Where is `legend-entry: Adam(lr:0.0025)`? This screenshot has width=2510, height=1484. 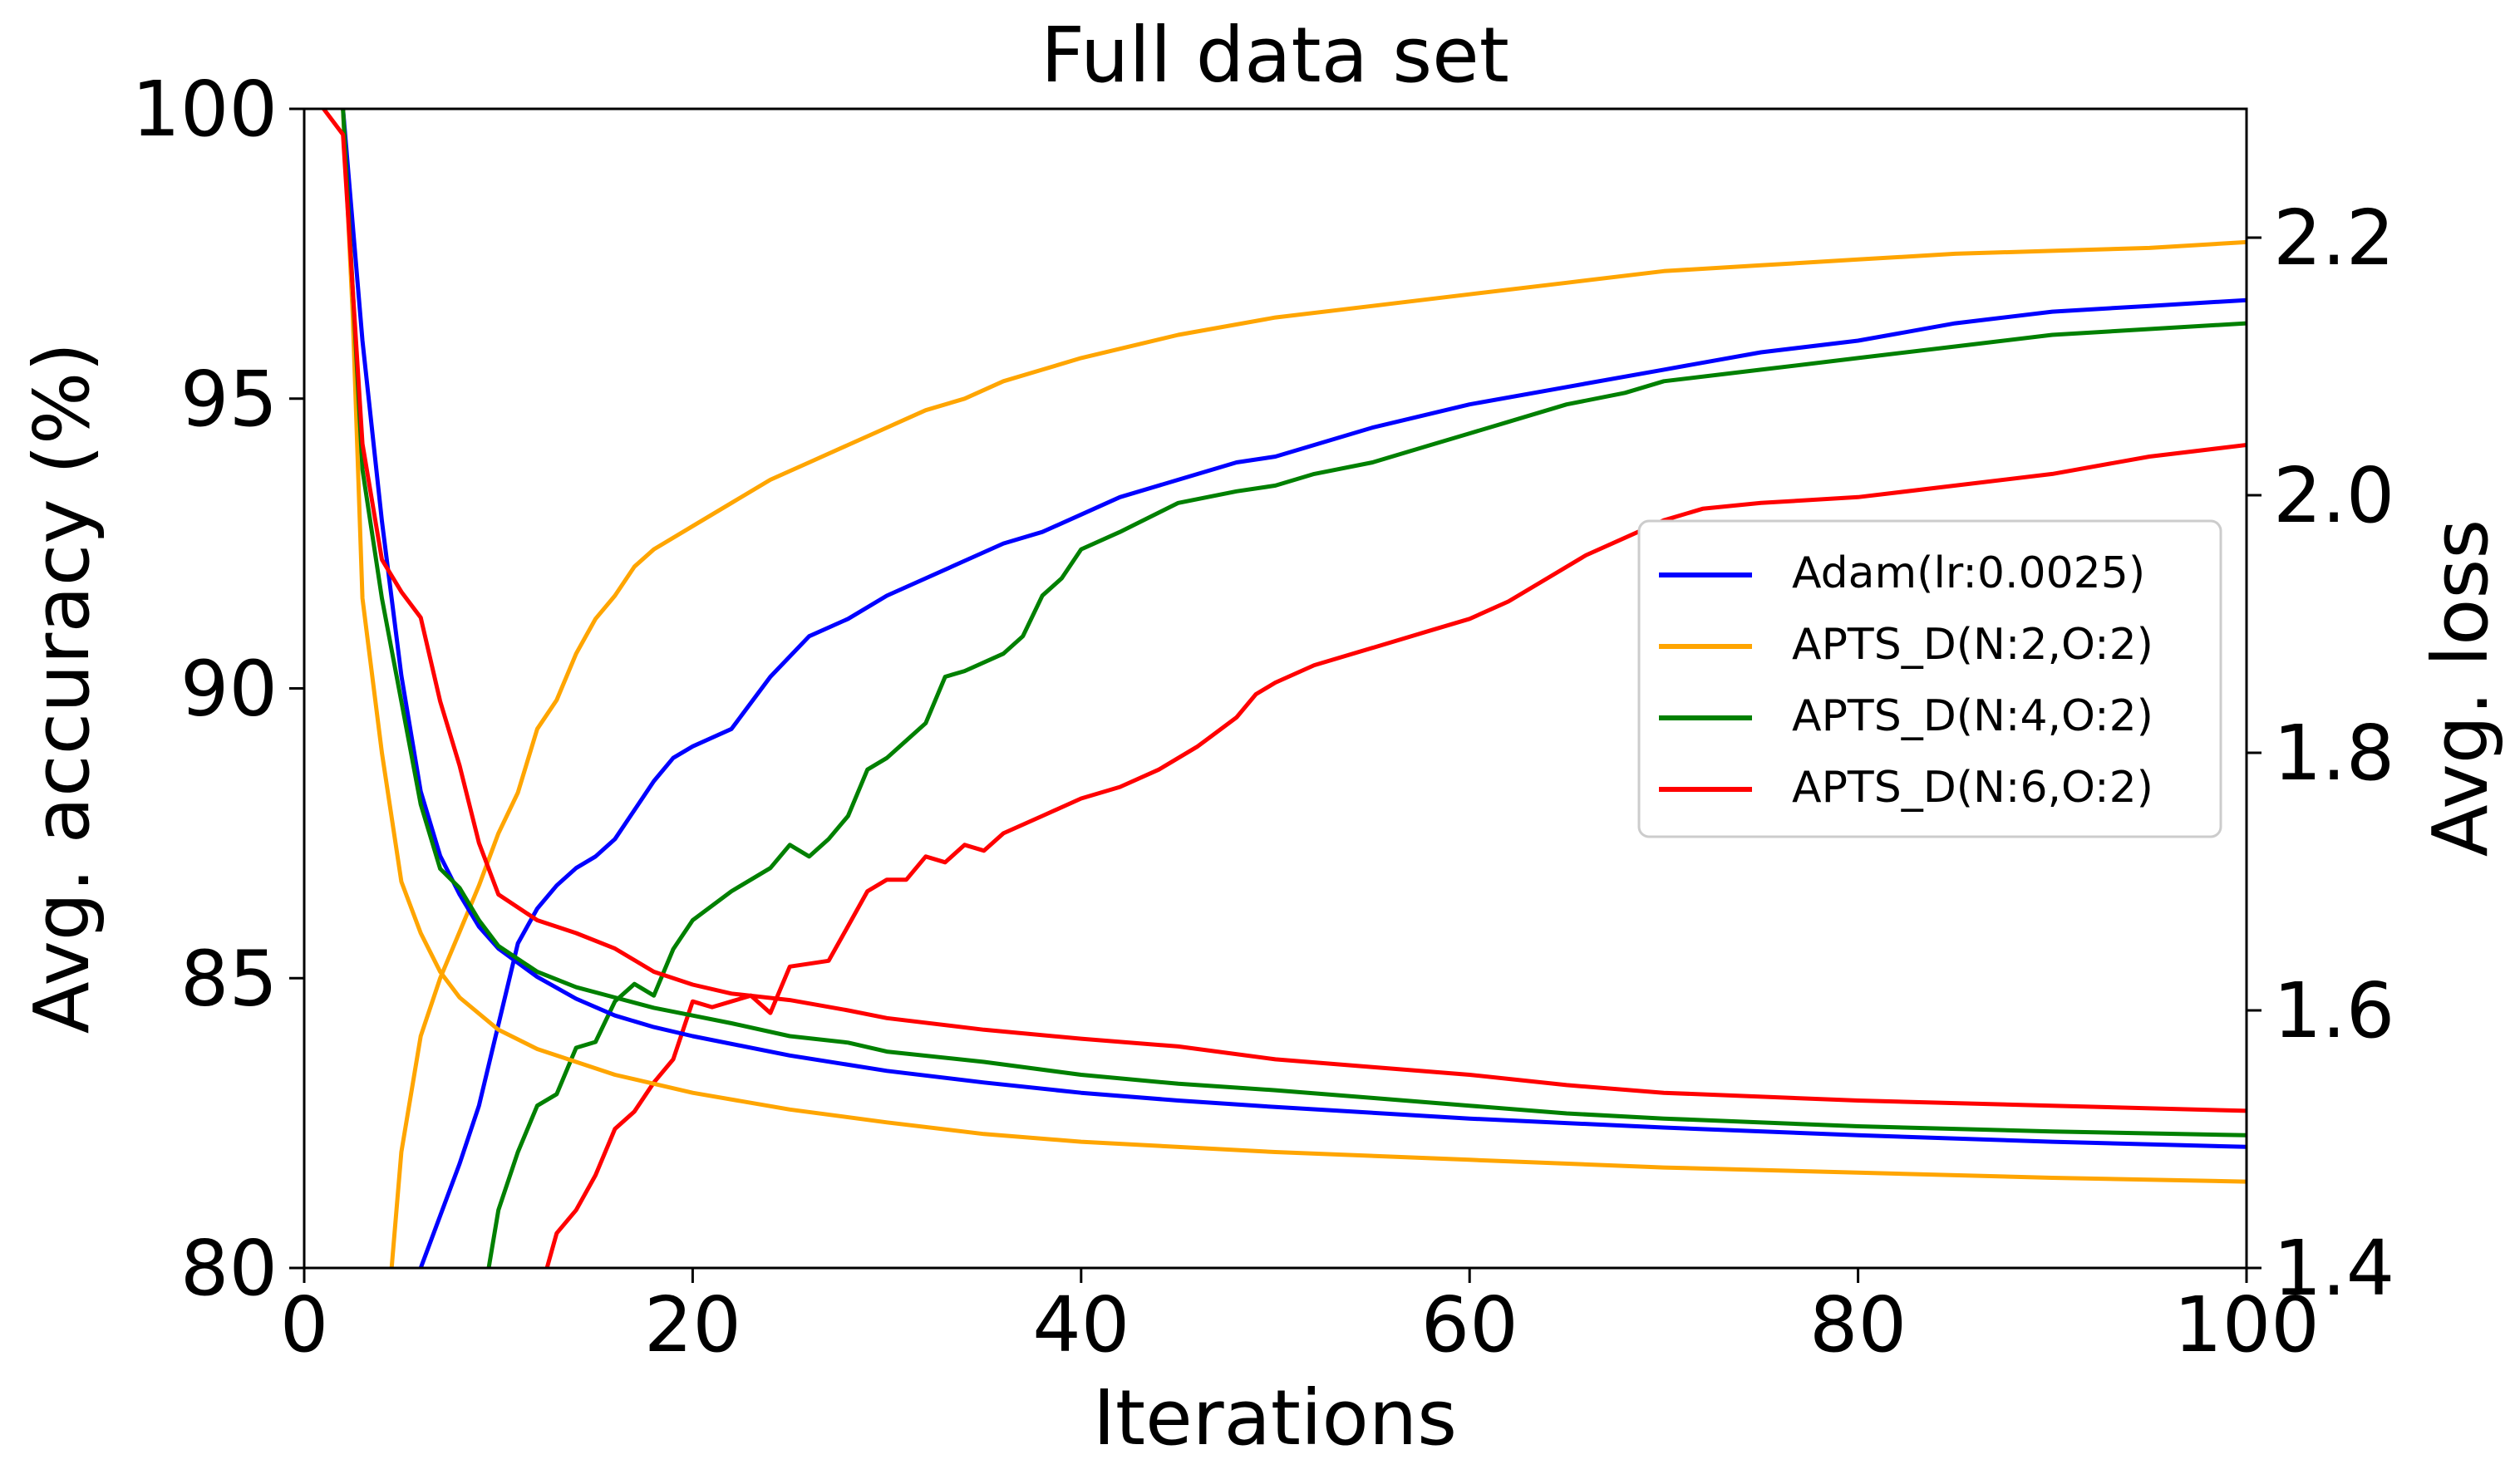
legend-entry: Adam(lr:0.0025) is located at coordinates (1902, 573).